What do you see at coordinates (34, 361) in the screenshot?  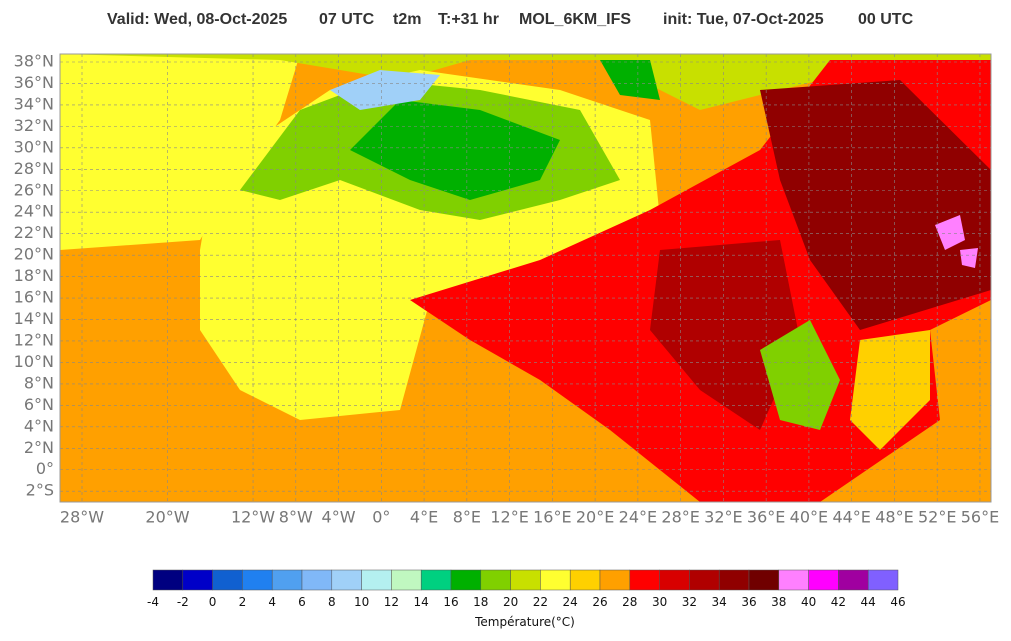 I see `lat-label: 10°N` at bounding box center [34, 361].